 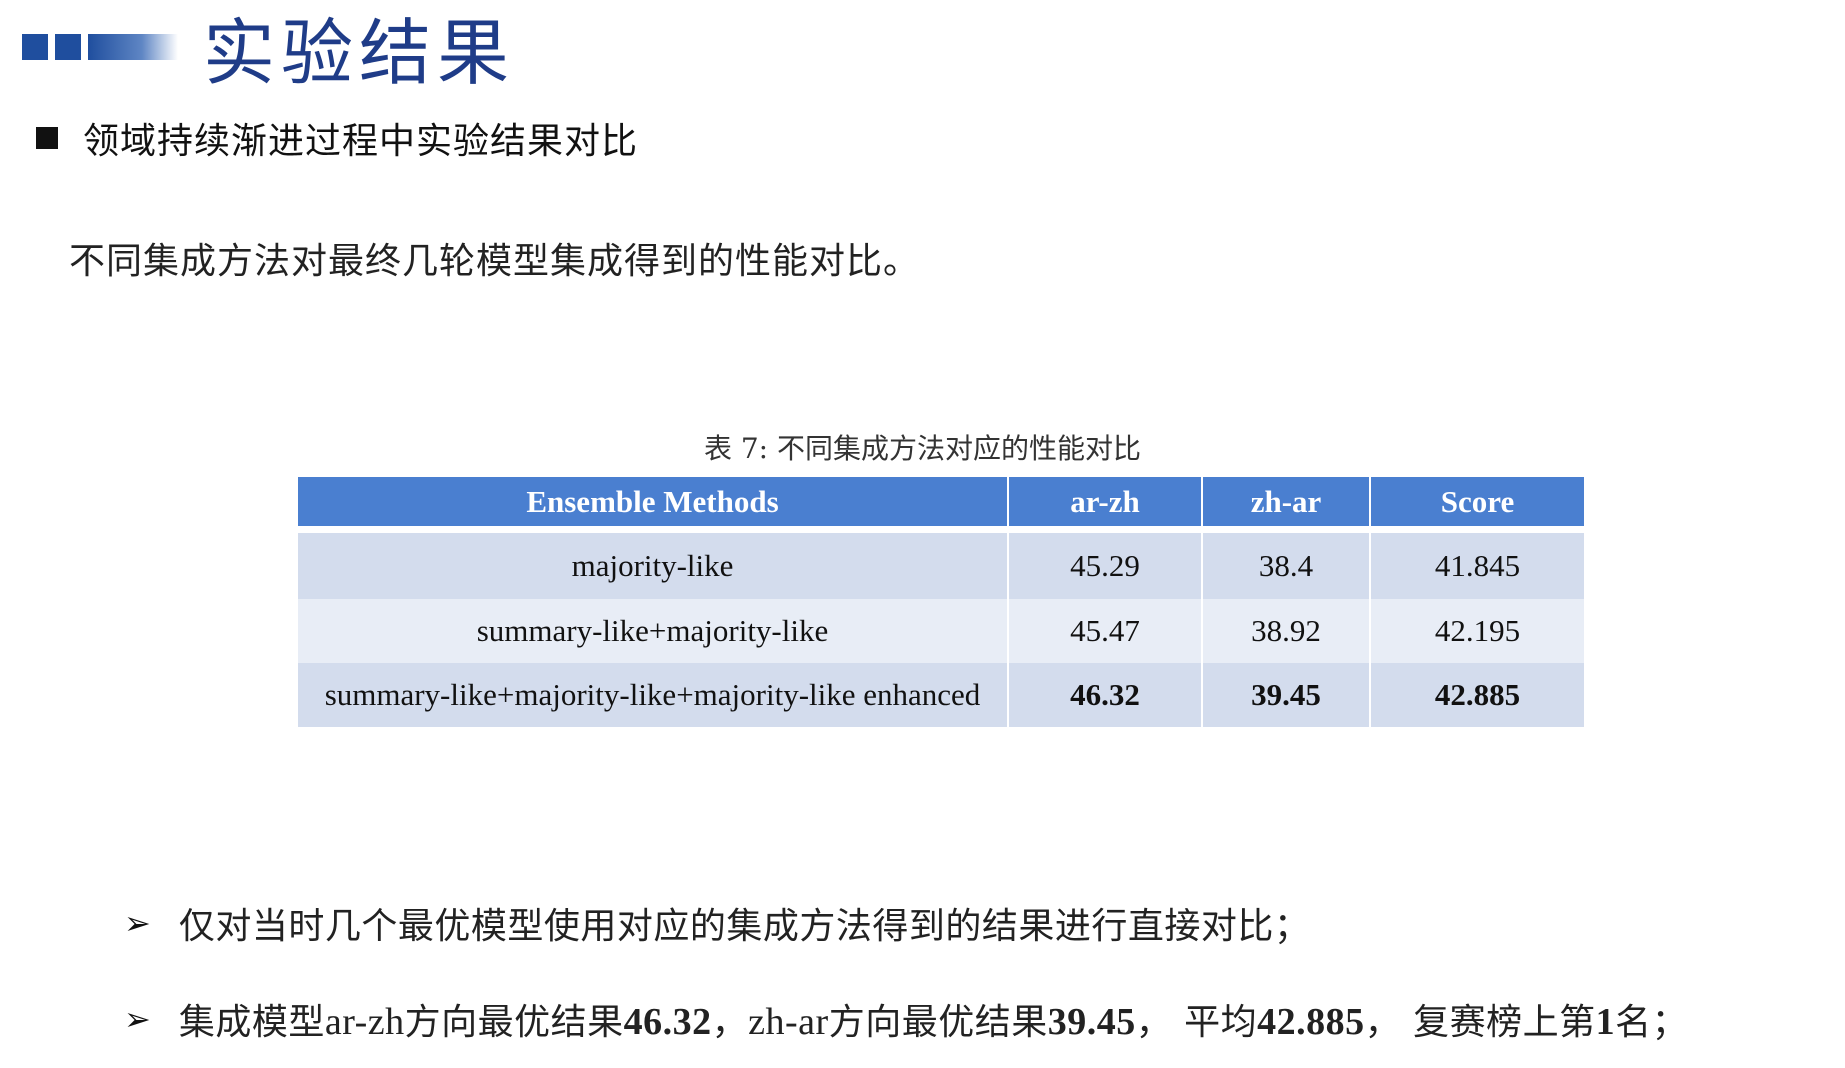 What do you see at coordinates (1480, 1022) in the screenshot?
I see `text-segment: ， 复赛榜上第` at bounding box center [1480, 1022].